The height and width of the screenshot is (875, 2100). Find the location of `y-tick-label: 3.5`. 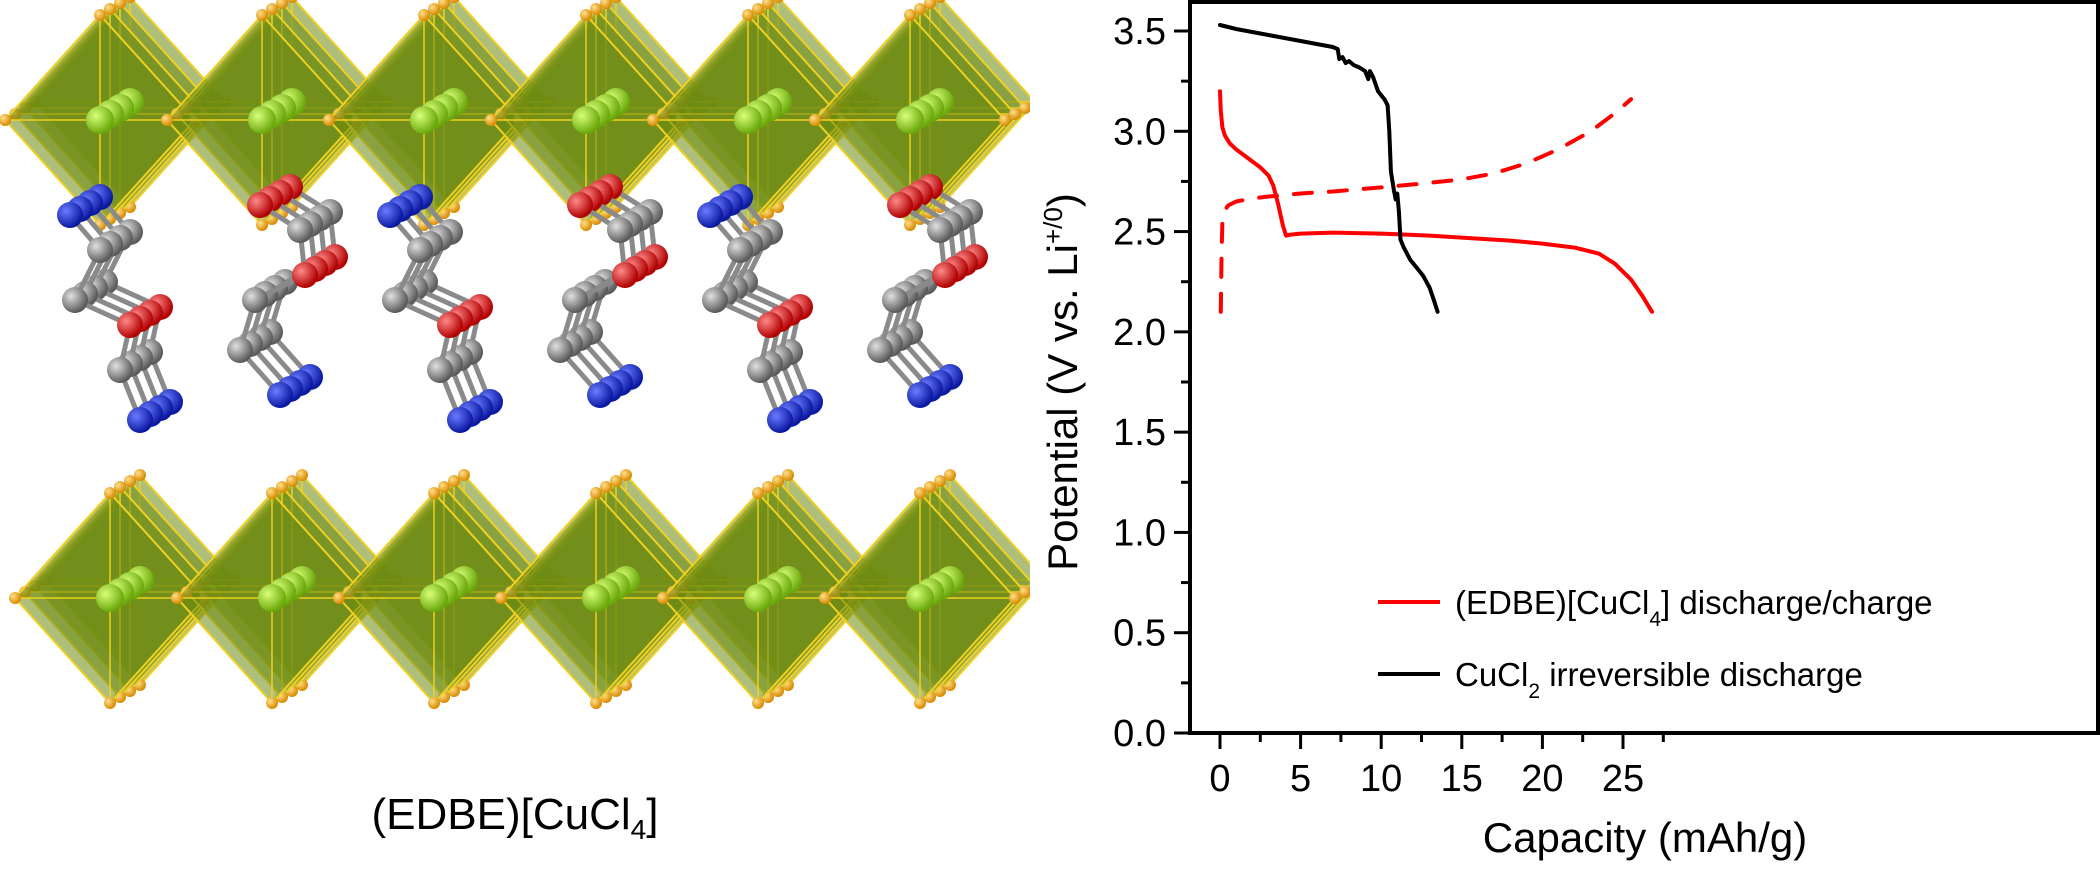

y-tick-label: 3.5 is located at coordinates (1139, 32).